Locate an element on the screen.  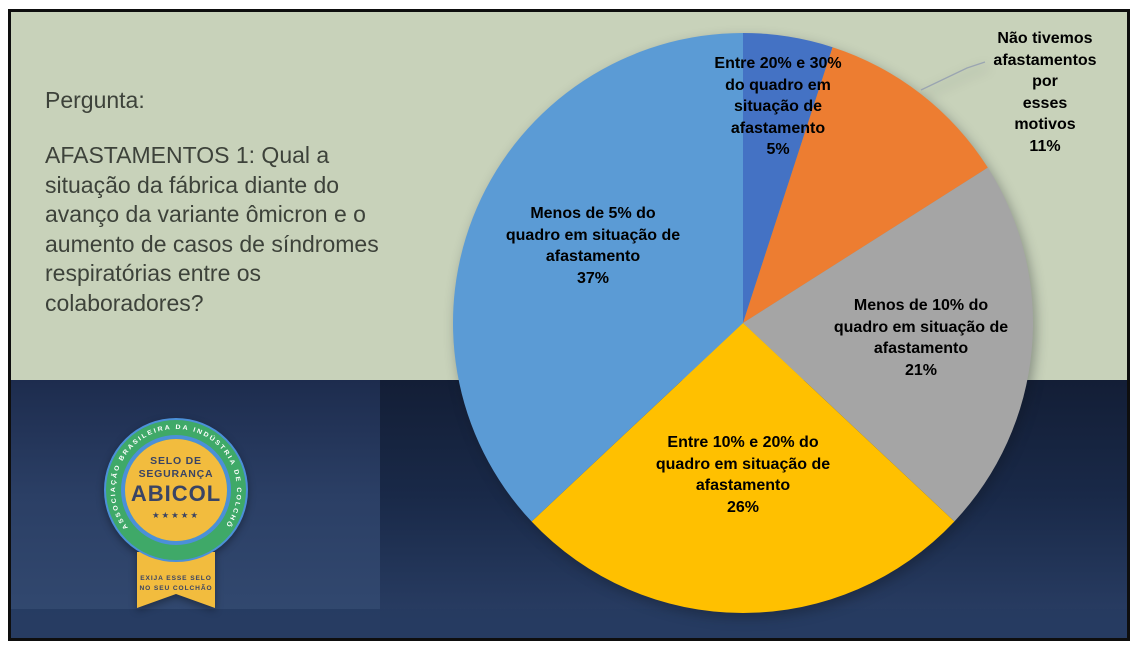
seal-ribbon-line2: NO SEU COLCHÃO is located at coordinates (175, 587).